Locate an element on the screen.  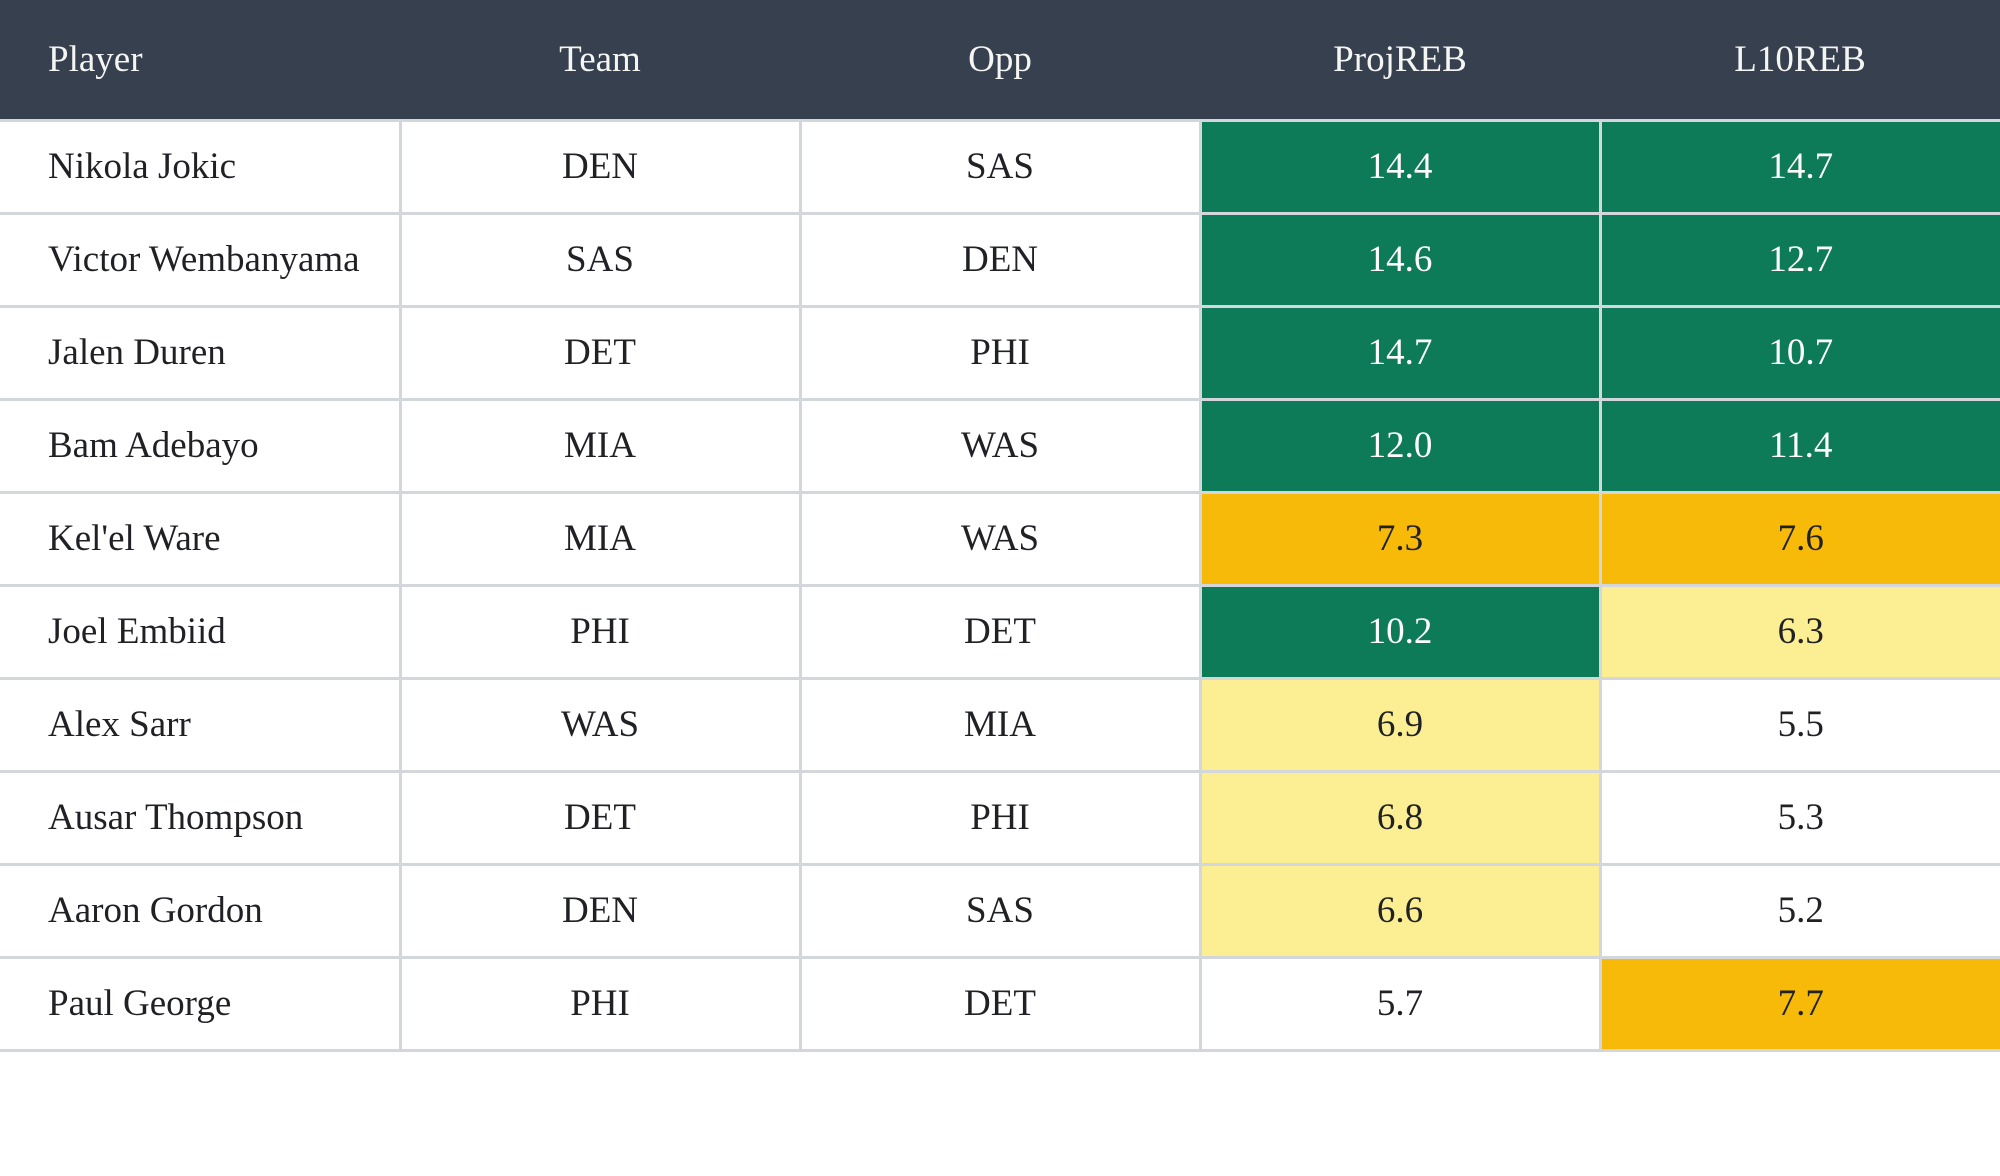
table-row: Bam Adebayo MIA WAS 12.0 11.4 is located at coordinates (1000, 445).